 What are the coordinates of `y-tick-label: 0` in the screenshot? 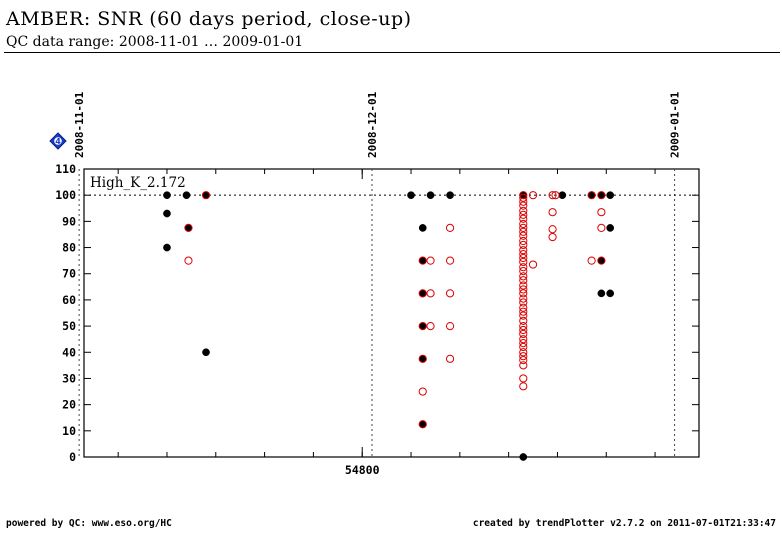 It's located at (72, 457).